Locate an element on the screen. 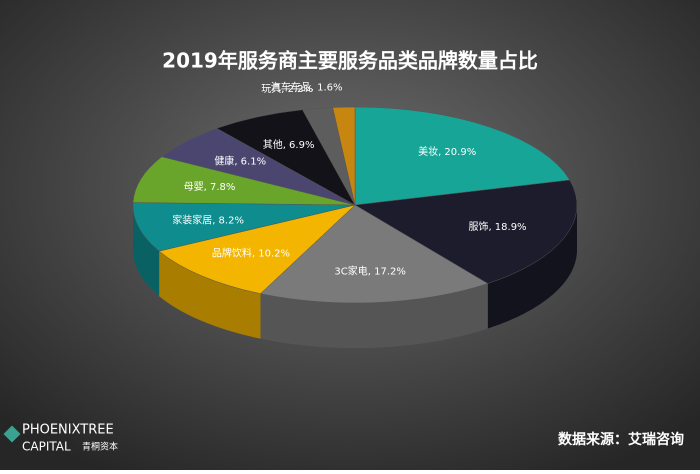 The width and height of the screenshot is (700, 474). label-value: , 8.2% is located at coordinates (228, 220).